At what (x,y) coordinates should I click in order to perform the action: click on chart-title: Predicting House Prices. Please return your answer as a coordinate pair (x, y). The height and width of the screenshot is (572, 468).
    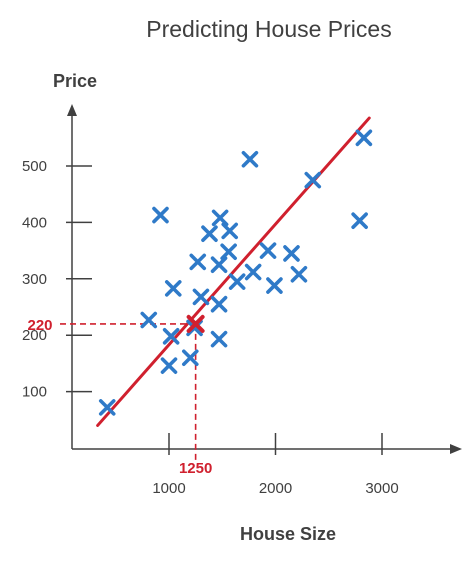
    Looking at the image, I should click on (268, 29).